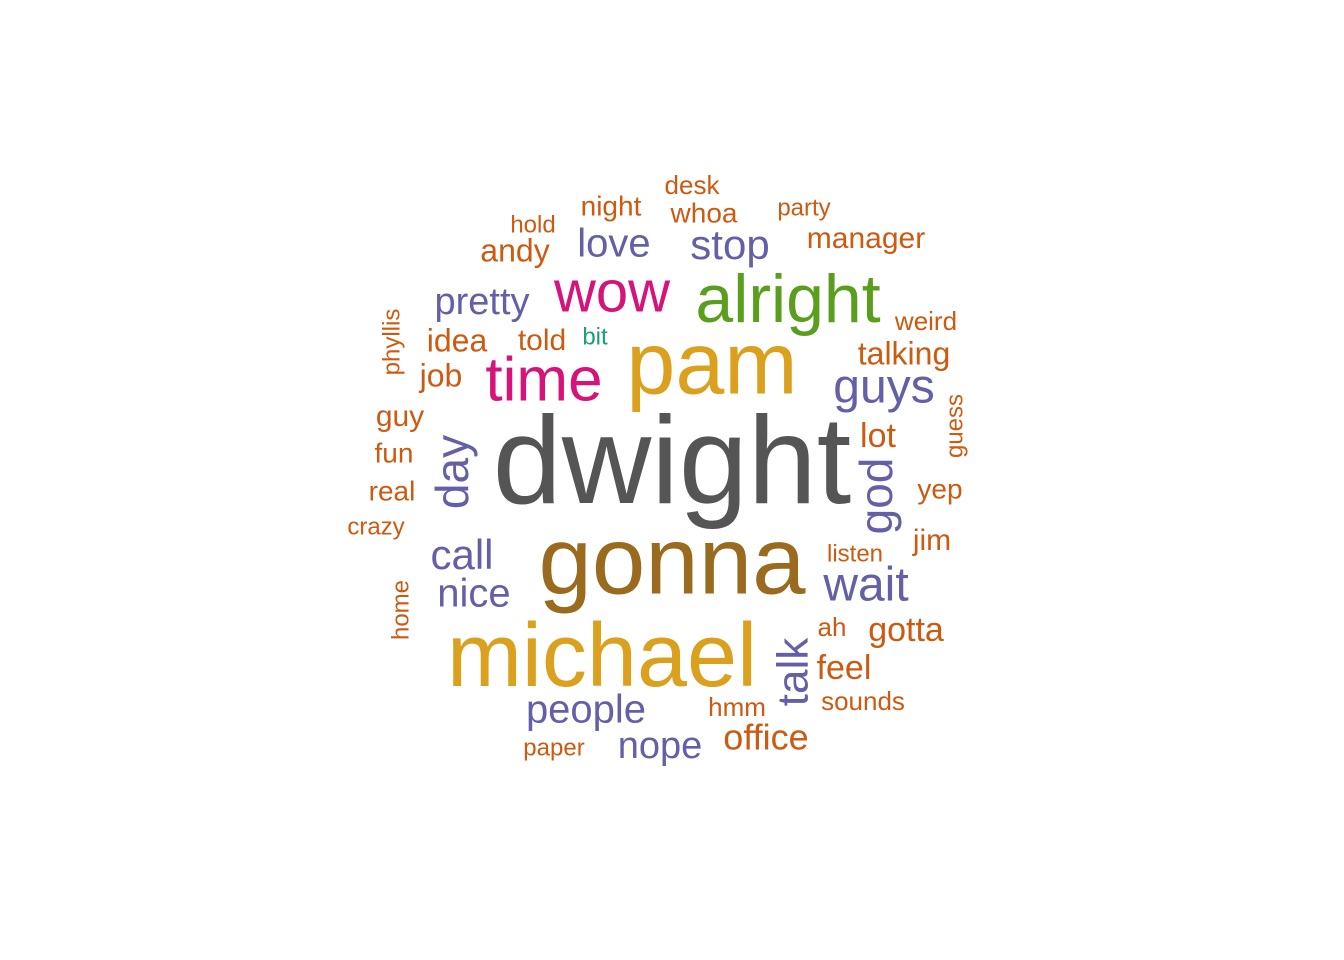  What do you see at coordinates (866, 238) in the screenshot?
I see `word-manager: manager` at bounding box center [866, 238].